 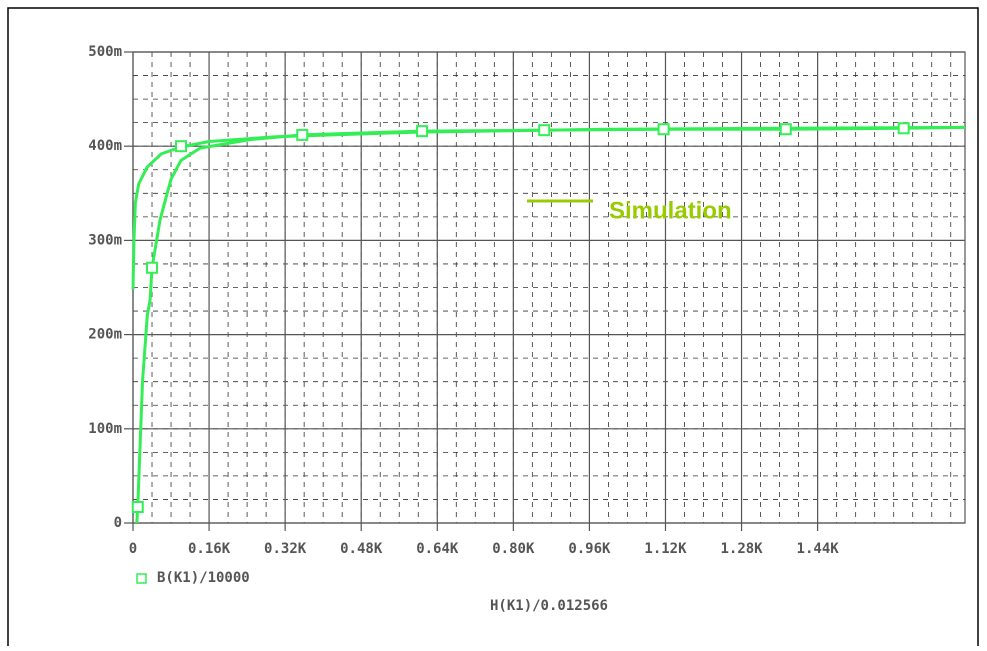 I want to click on x-tick-label: 0.64K, so click(x=437, y=549).